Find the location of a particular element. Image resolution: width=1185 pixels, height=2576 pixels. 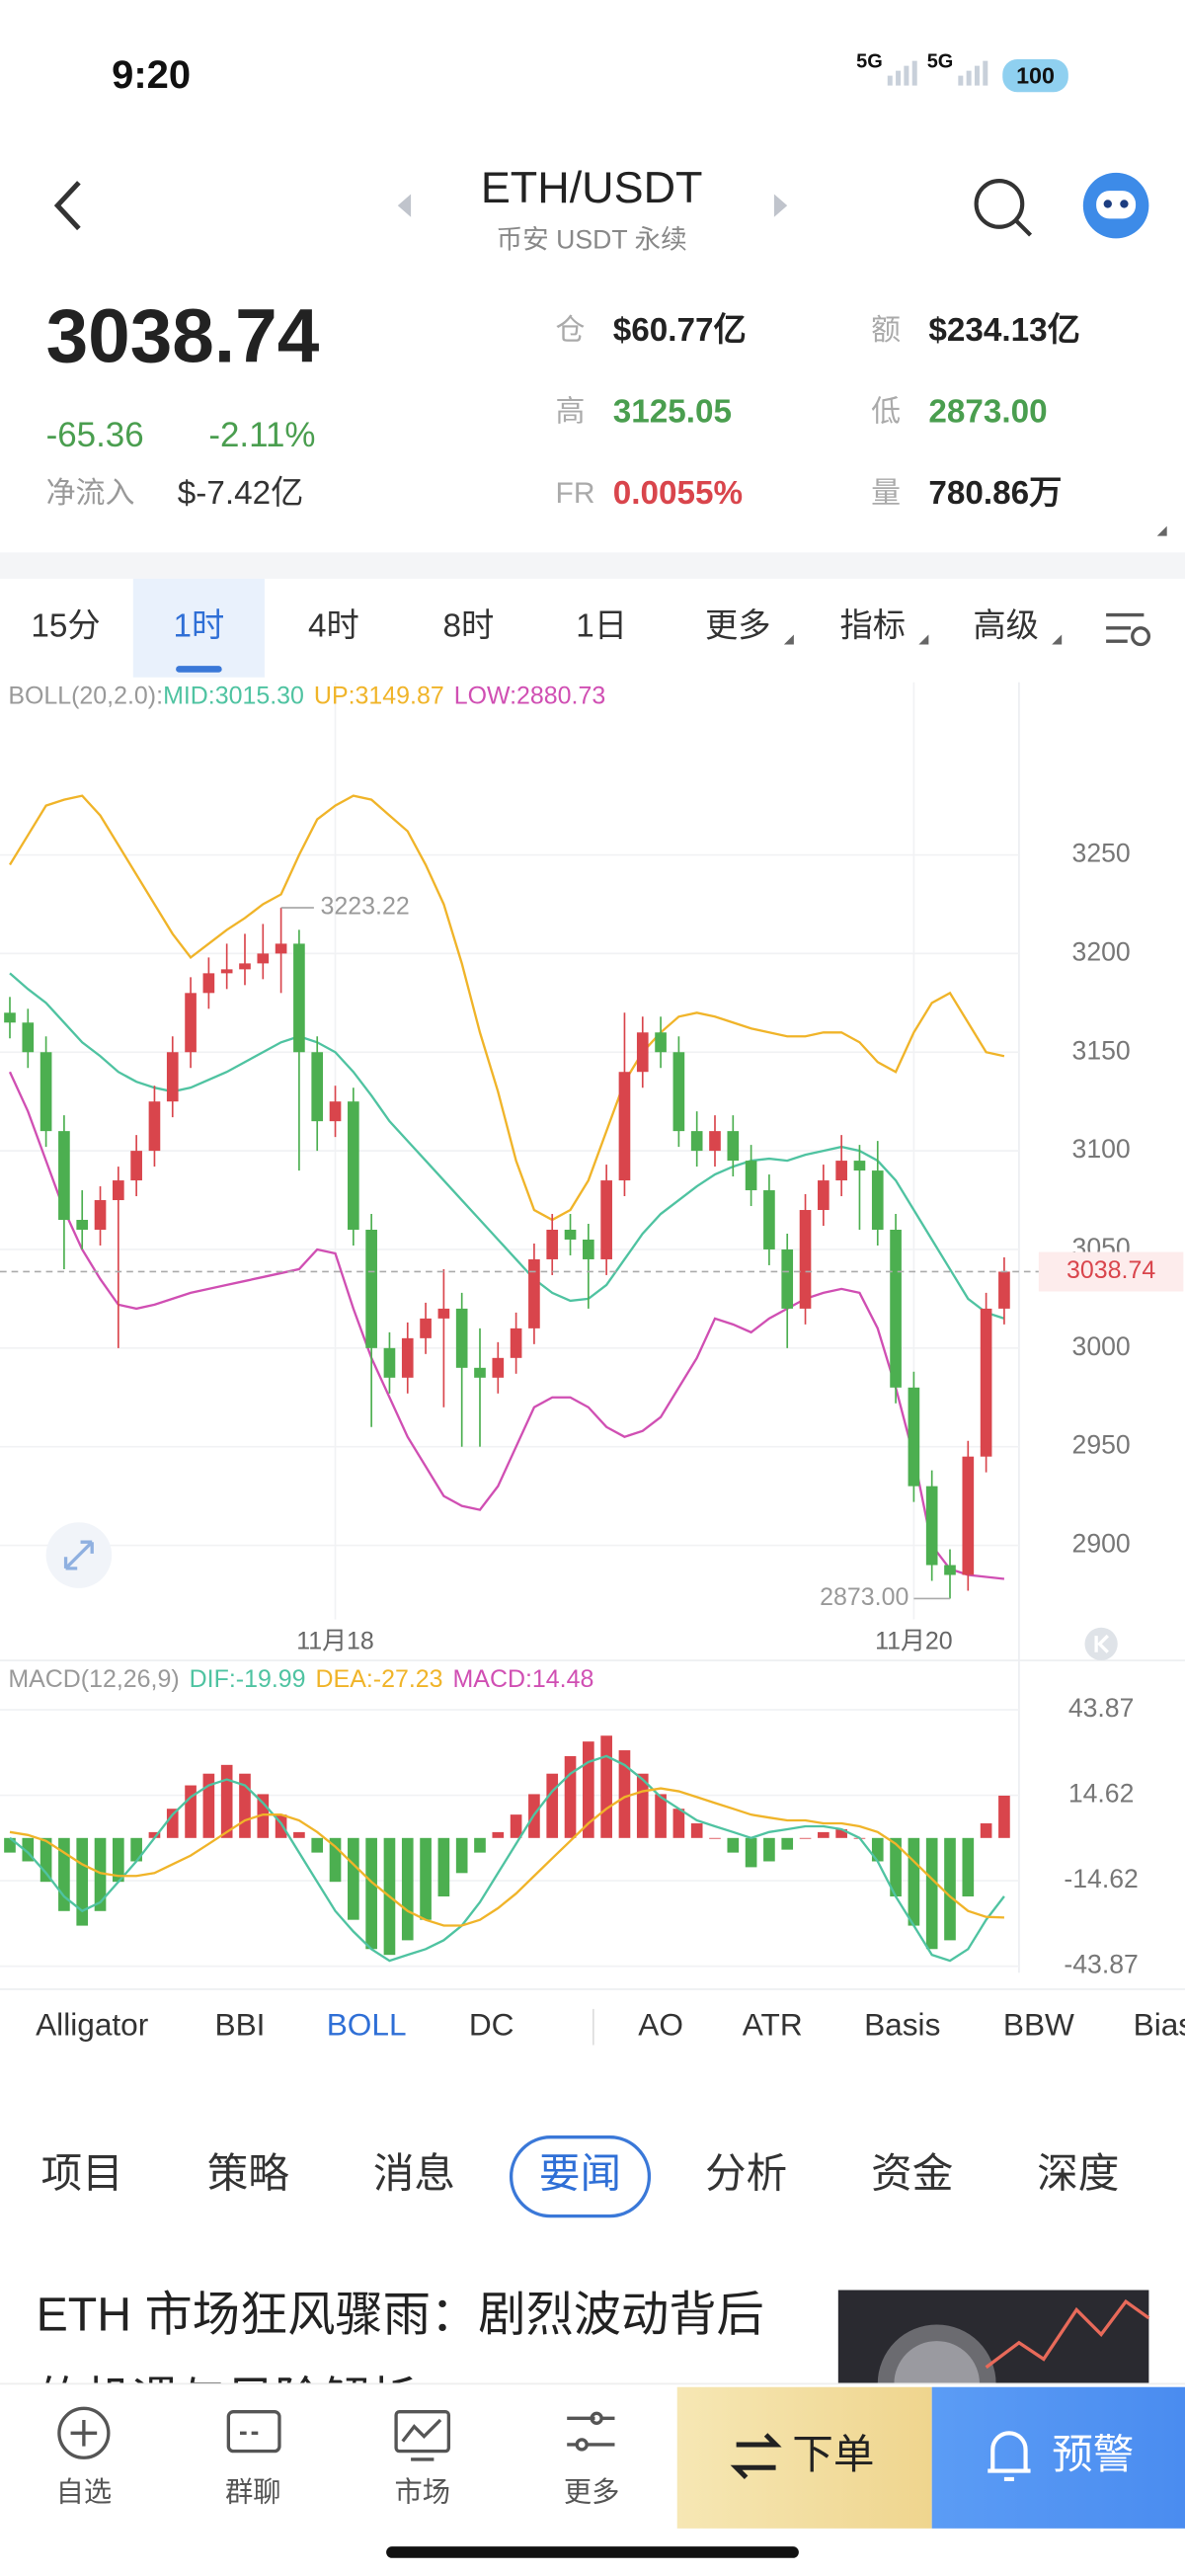

interval-tabs: 15分 1时 4时 8时 1日 更多 指标 高级 is located at coordinates (547, 628).